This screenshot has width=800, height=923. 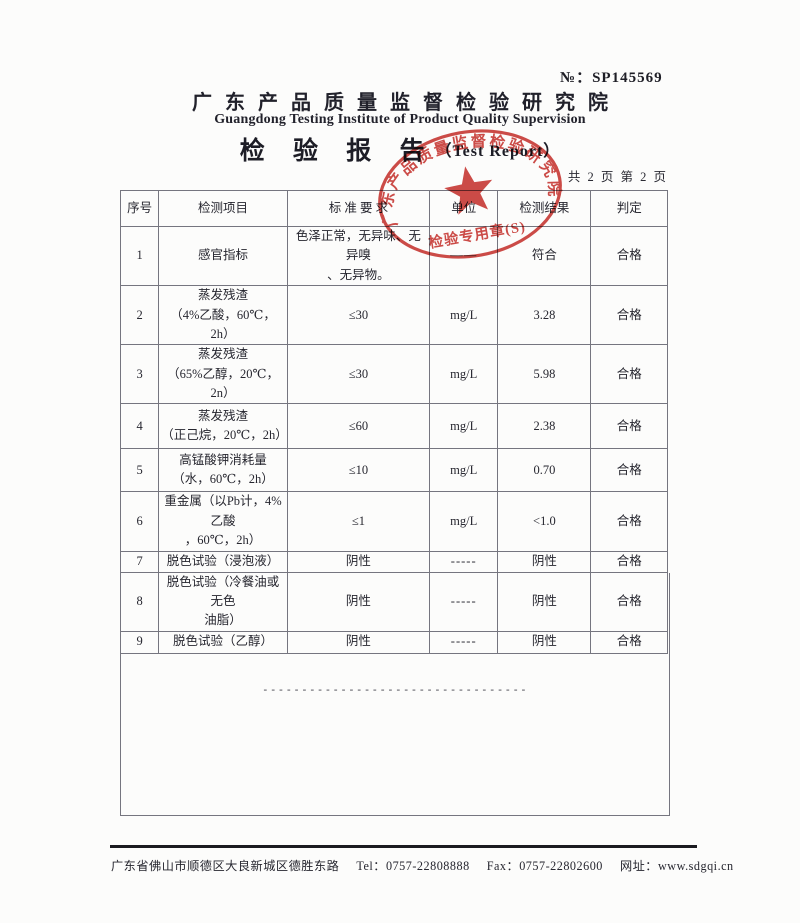 What do you see at coordinates (629, 208) in the screenshot?
I see `col-header-verdict: 判定` at bounding box center [629, 208].